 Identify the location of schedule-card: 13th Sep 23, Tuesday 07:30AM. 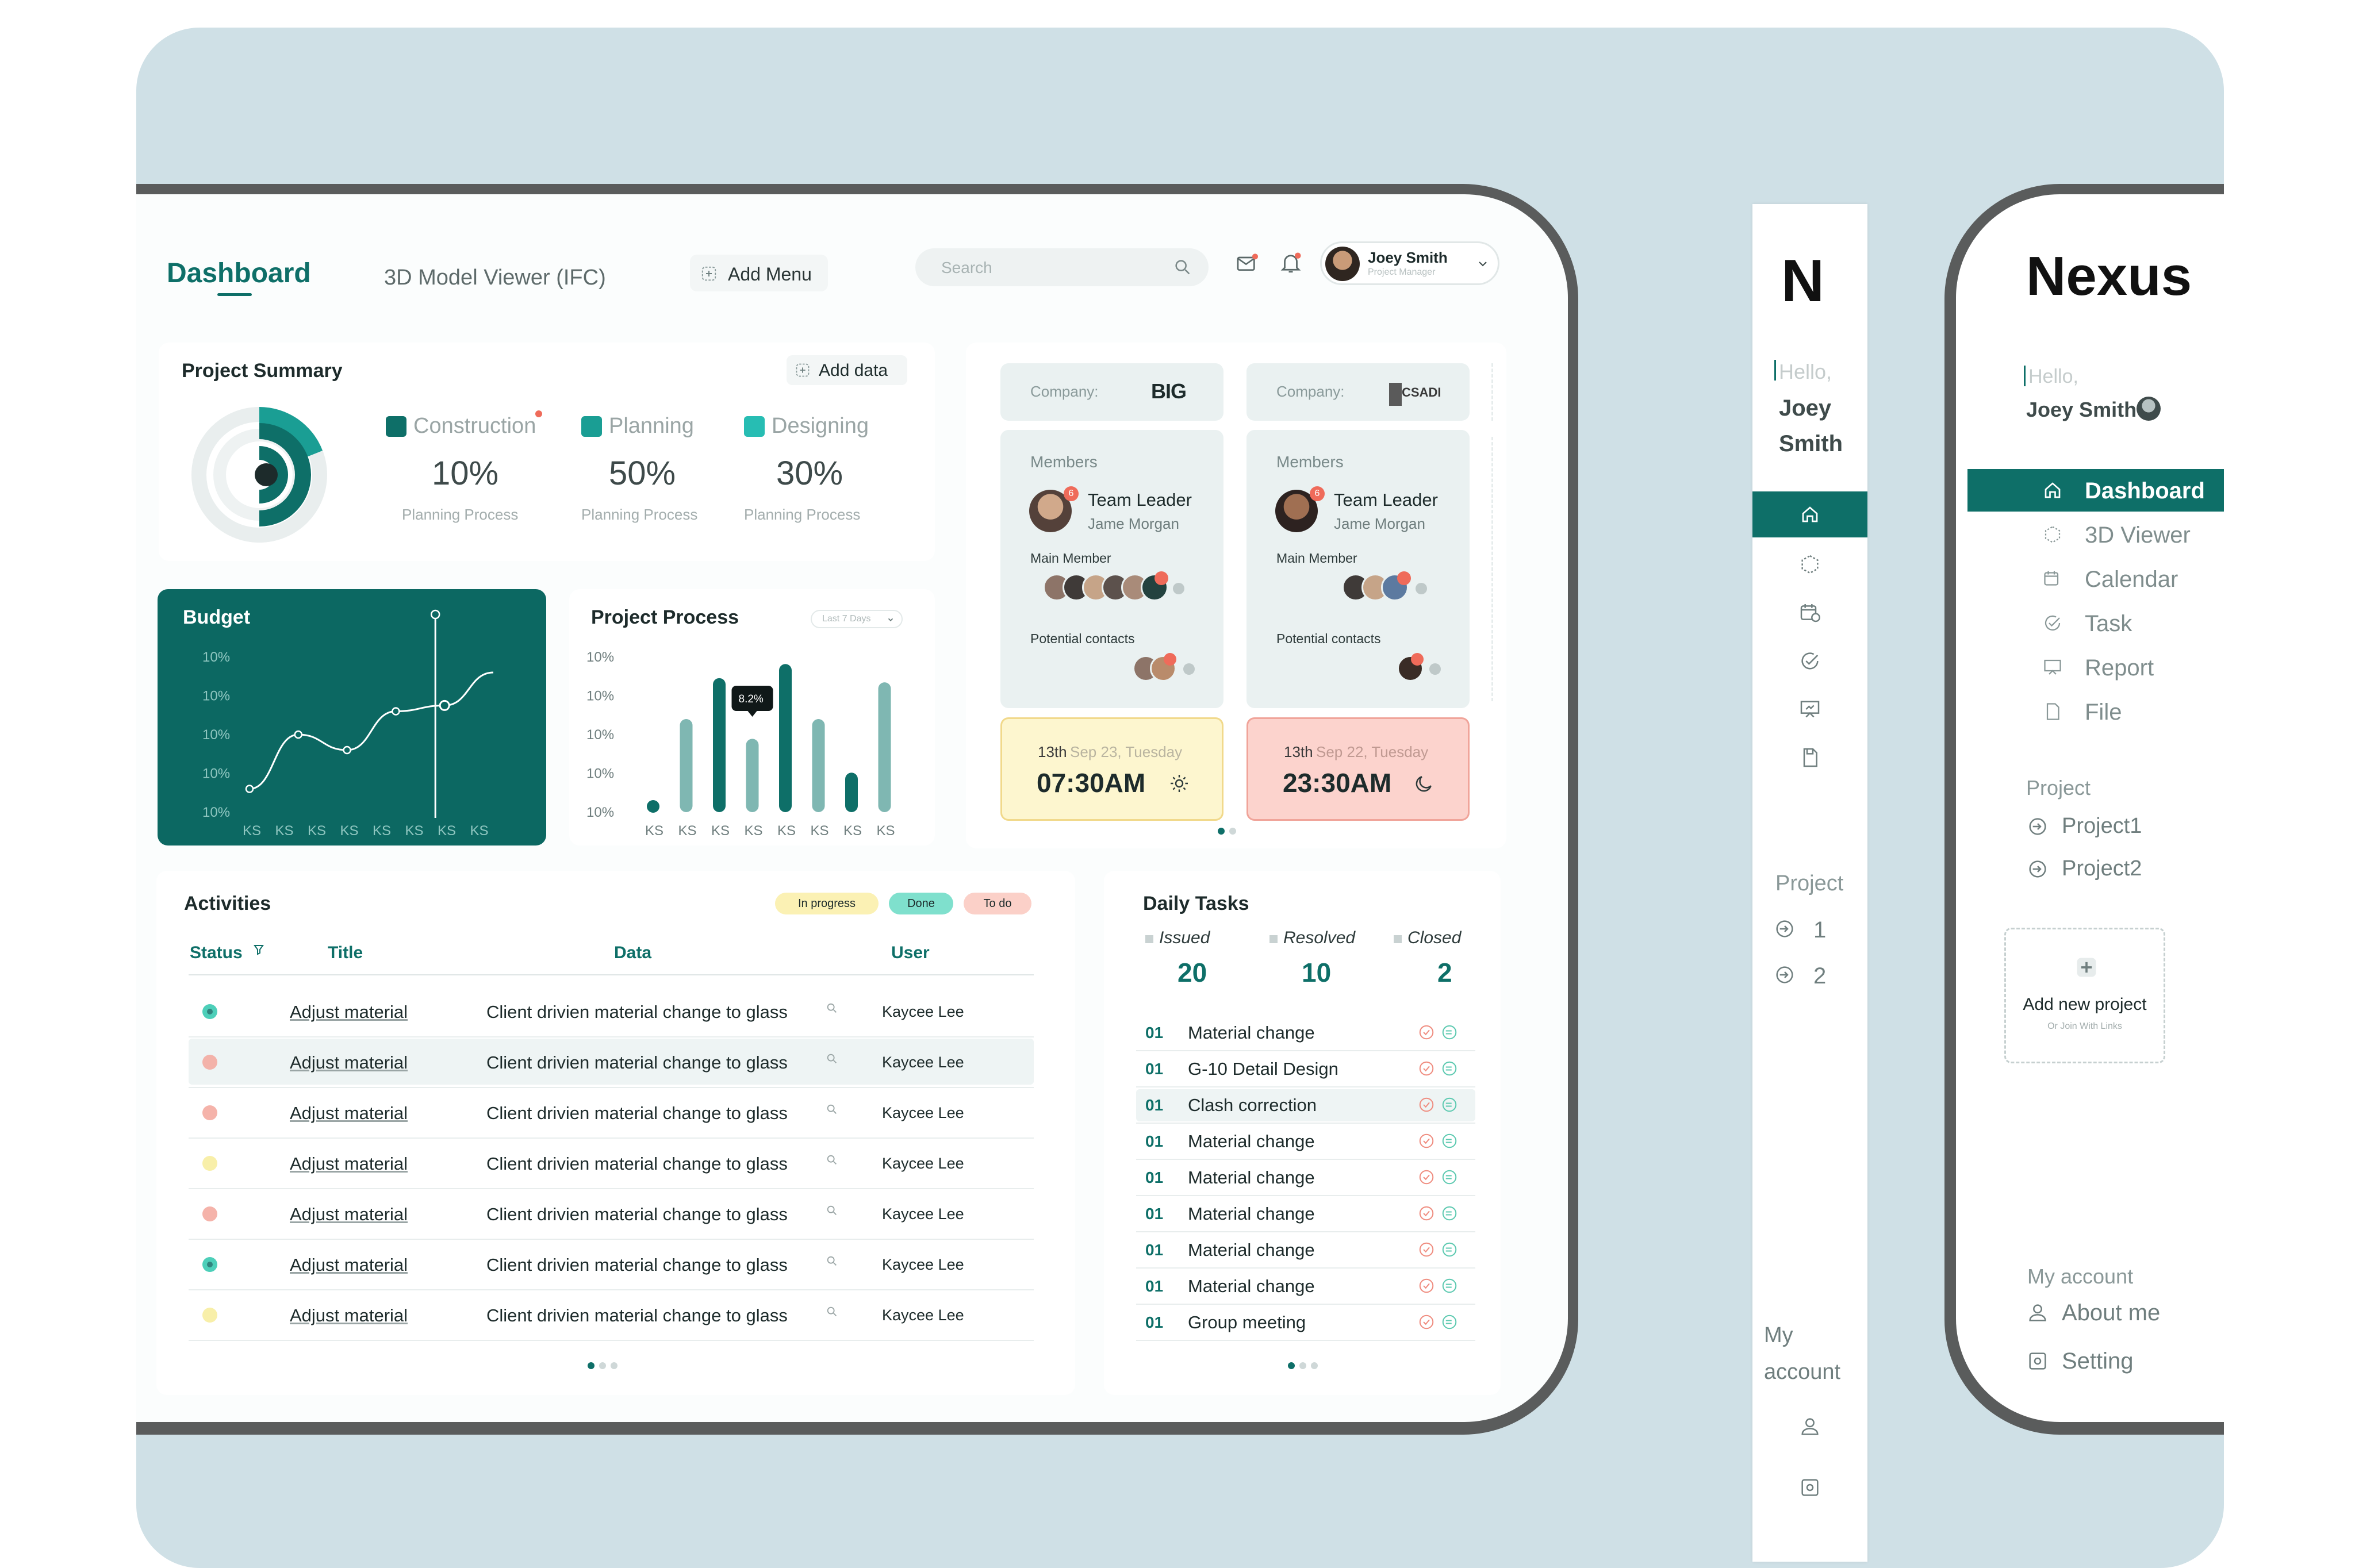
(1111, 769).